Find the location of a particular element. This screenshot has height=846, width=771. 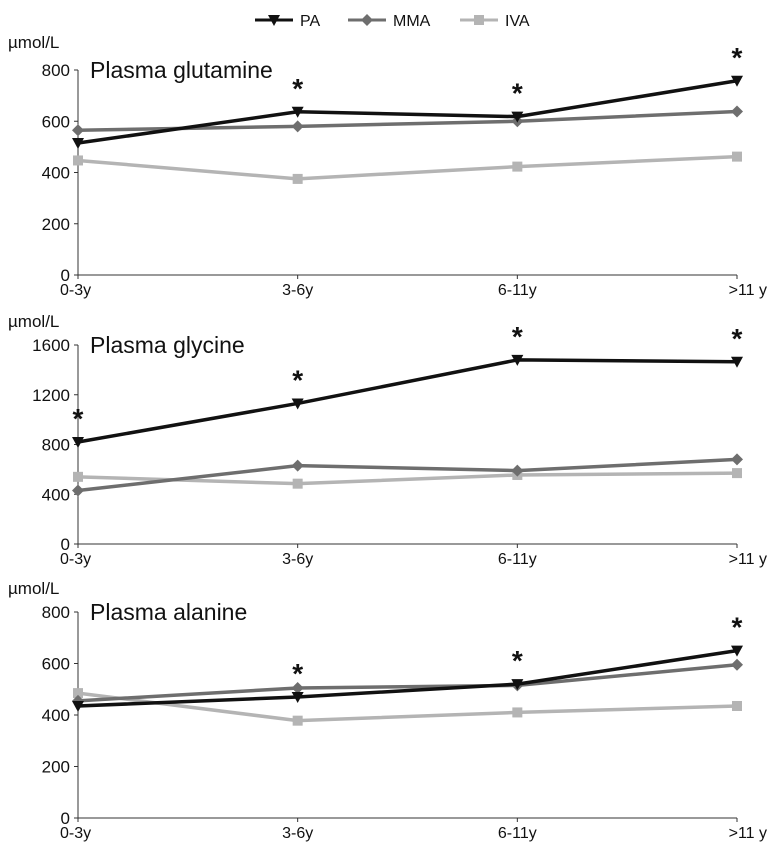

panel-title: Plasma glutamine is located at coordinates (181, 70).